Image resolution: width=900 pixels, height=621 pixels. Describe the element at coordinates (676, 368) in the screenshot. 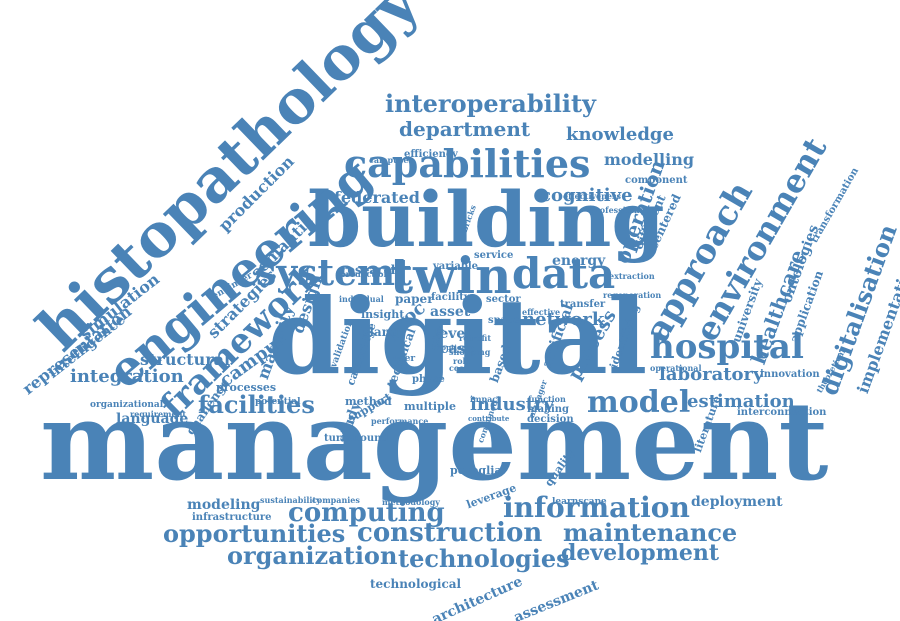

I see `word-operational-108: operational` at that location.